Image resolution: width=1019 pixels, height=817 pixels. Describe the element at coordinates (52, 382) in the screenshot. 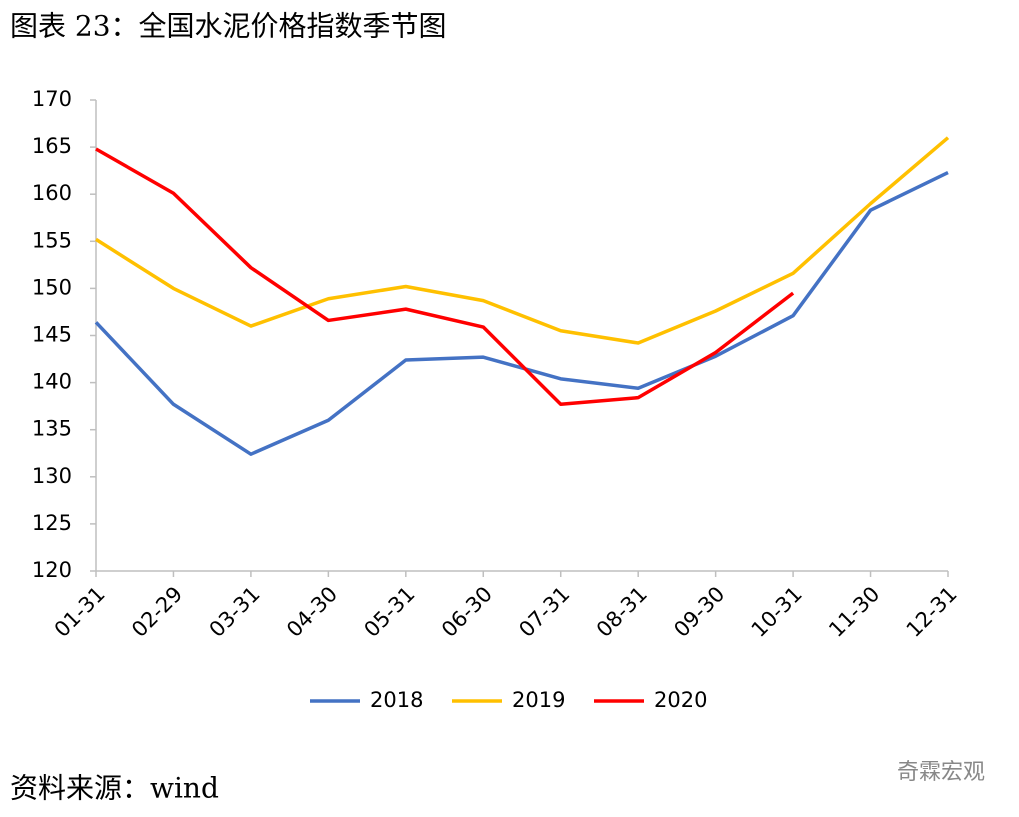

I see `y-tick-label: 140` at that location.